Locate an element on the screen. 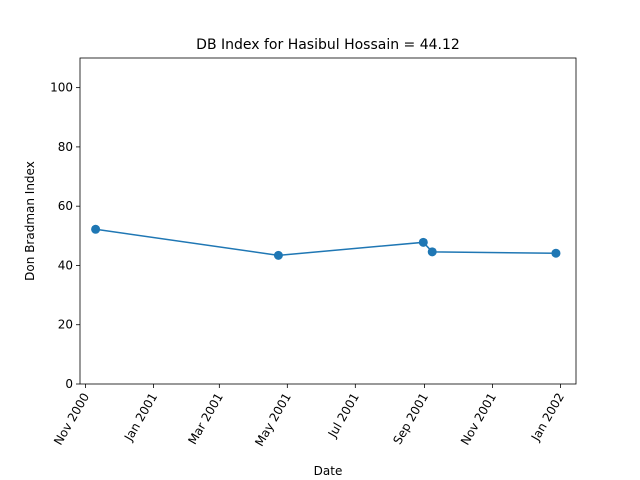 The height and width of the screenshot is (480, 640). x-tick-label: Nov 2001 is located at coordinates (478, 419).